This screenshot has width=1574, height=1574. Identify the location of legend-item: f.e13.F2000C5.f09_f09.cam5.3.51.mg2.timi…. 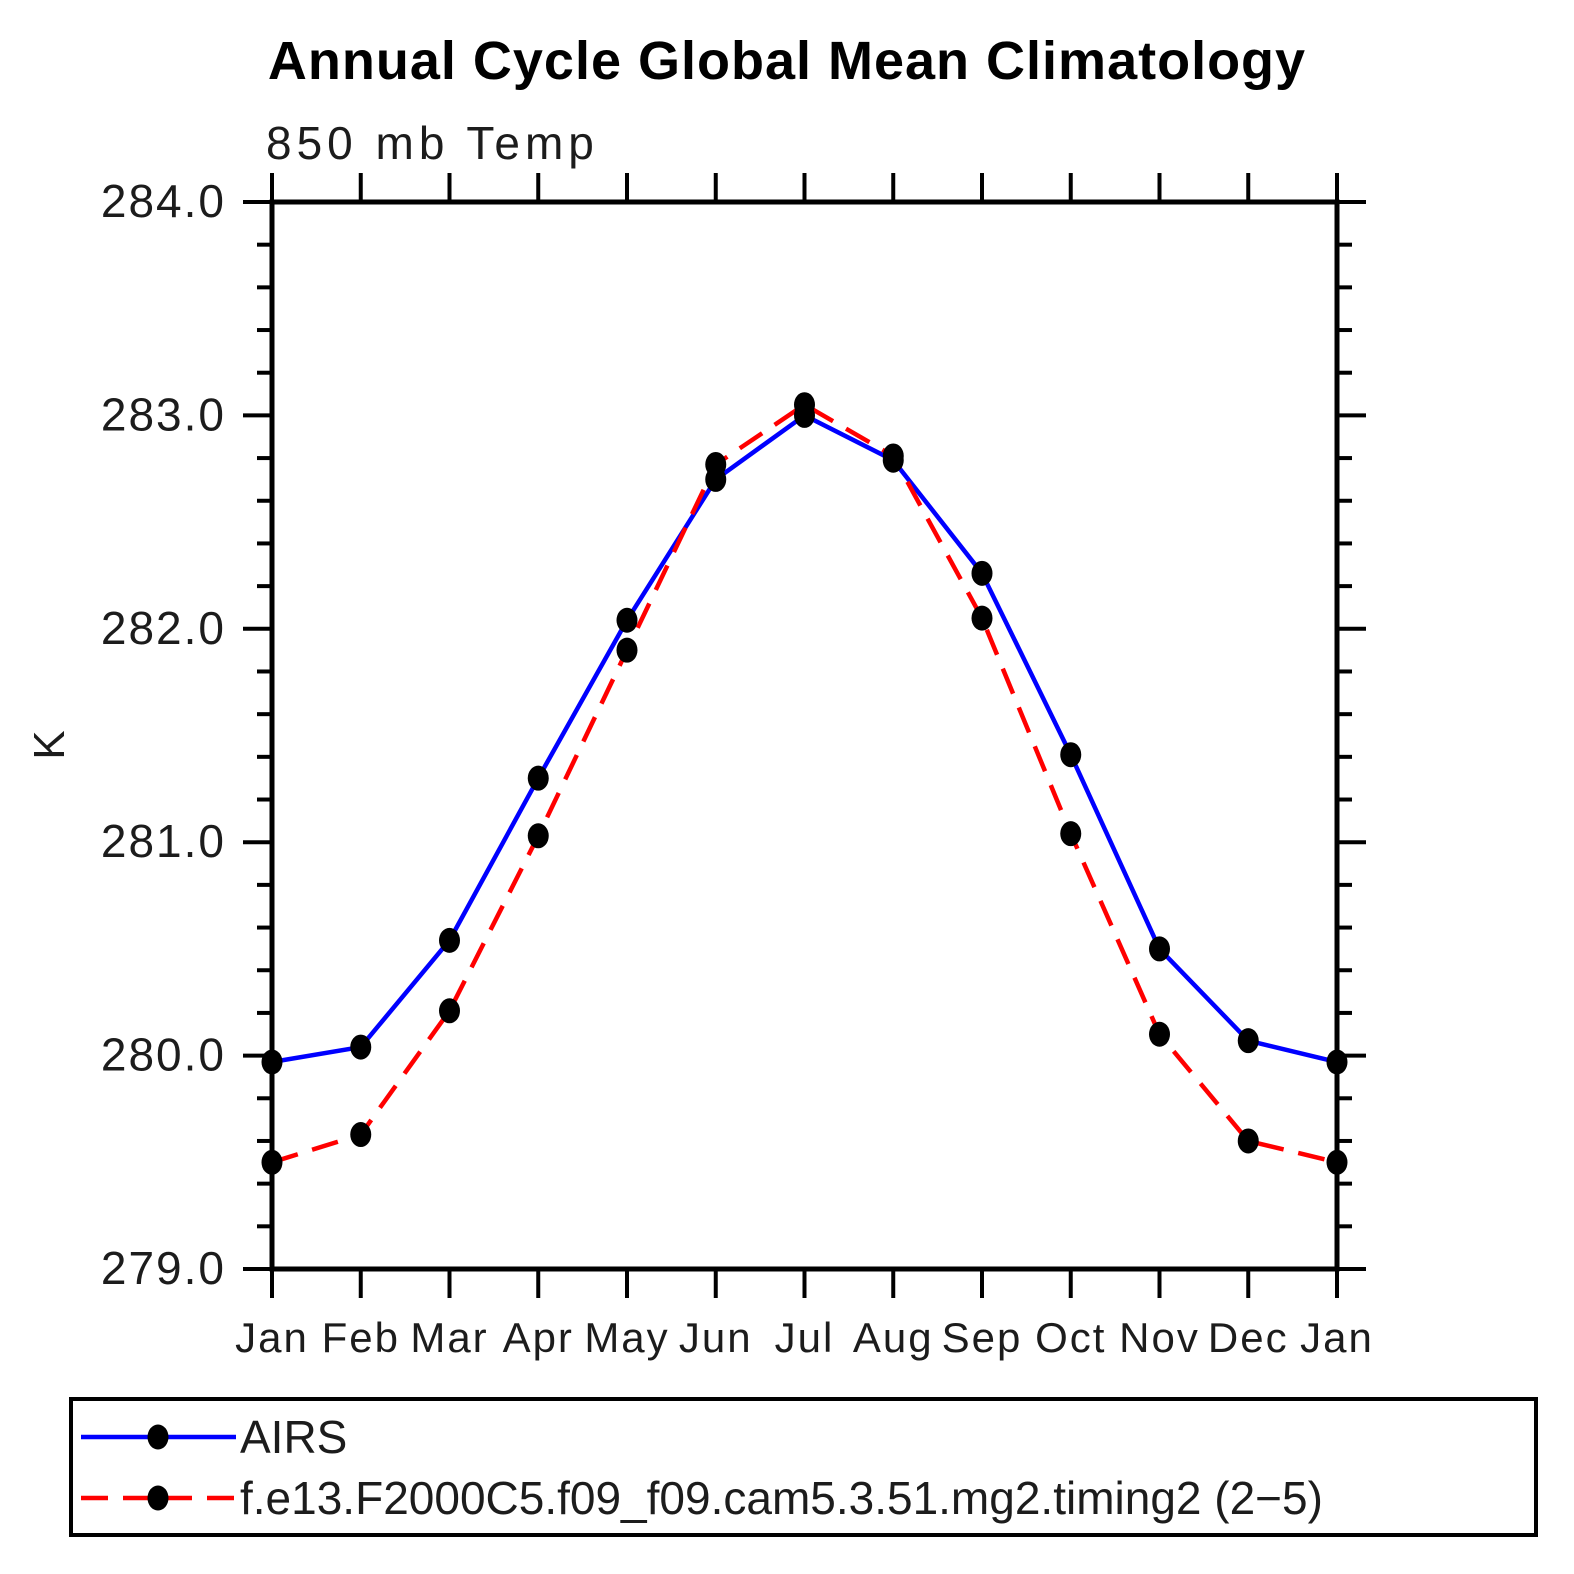
(807, 1497).